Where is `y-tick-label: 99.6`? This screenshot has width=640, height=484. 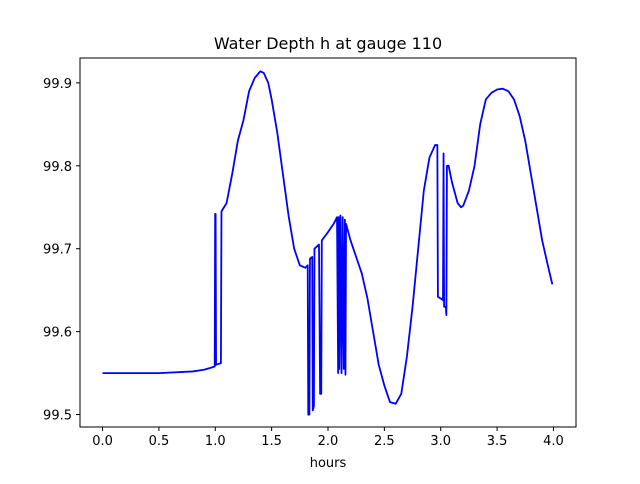 y-tick-label: 99.6 is located at coordinates (57, 333).